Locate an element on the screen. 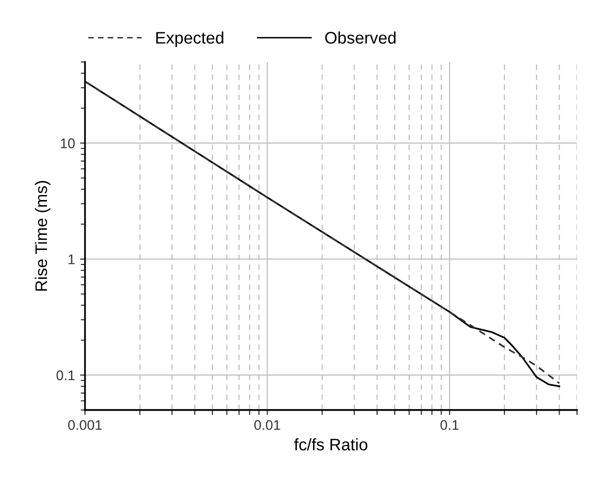 The height and width of the screenshot is (483, 605). y-axis-title: Rise Time (ms) is located at coordinates (42, 236).